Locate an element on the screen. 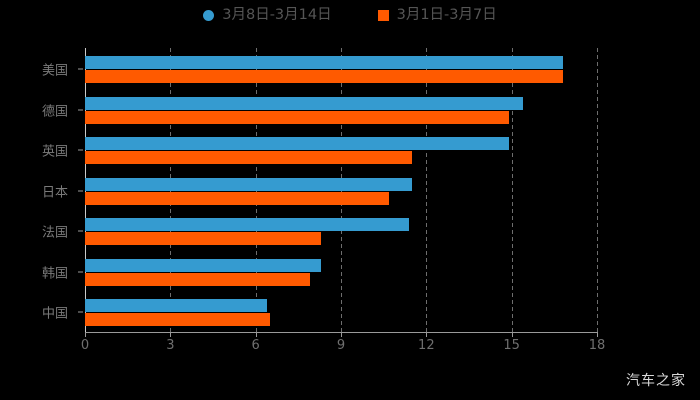 The image size is (700, 400). x-axis-tick-label: 9 is located at coordinates (341, 345).